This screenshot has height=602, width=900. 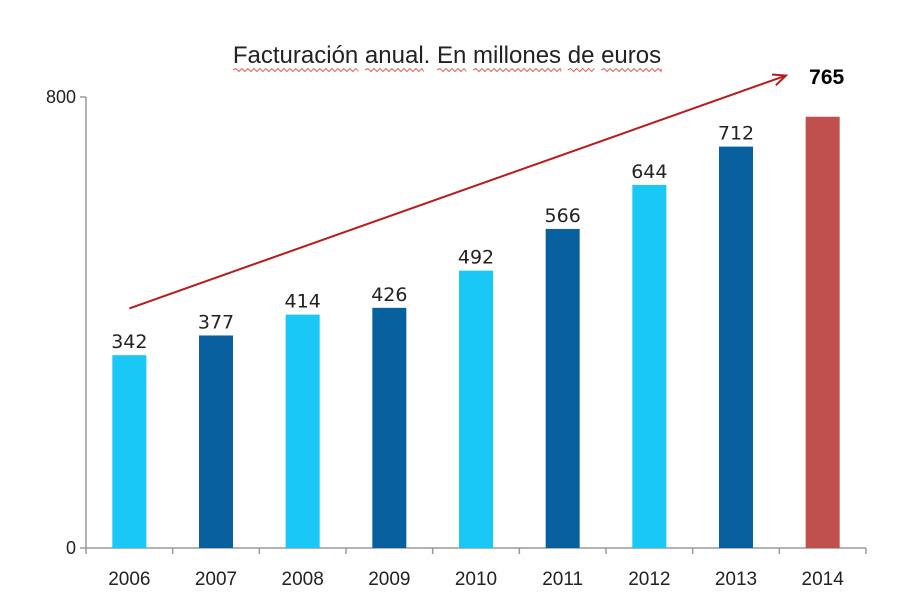 What do you see at coordinates (61, 97) in the screenshot?
I see `y-tick-label: 800` at bounding box center [61, 97].